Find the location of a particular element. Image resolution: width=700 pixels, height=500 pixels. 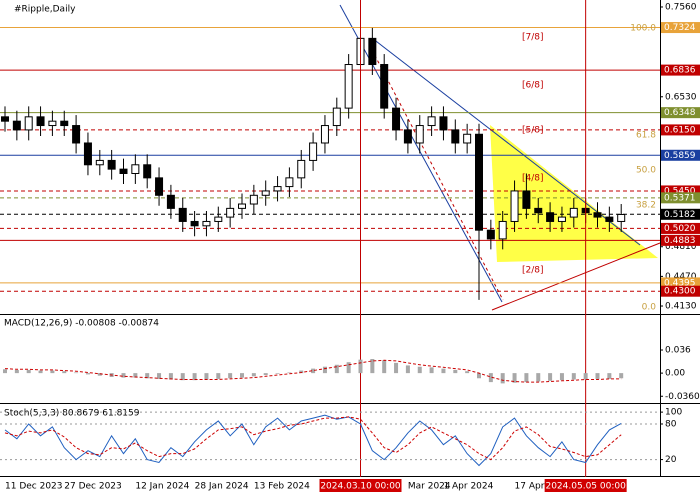

x-tick-label: 2024.05.05 00:00 is located at coordinates (585, 487).